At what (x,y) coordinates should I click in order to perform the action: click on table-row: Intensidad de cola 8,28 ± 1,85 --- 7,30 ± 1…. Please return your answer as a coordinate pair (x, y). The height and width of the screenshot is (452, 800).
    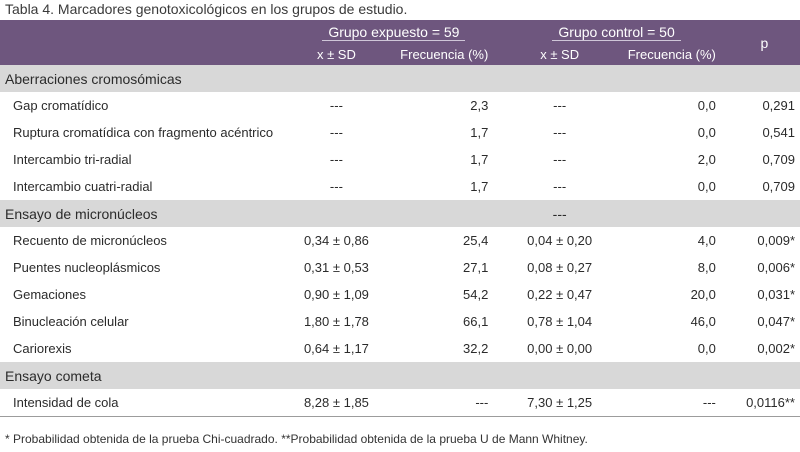
    Looking at the image, I should click on (400, 402).